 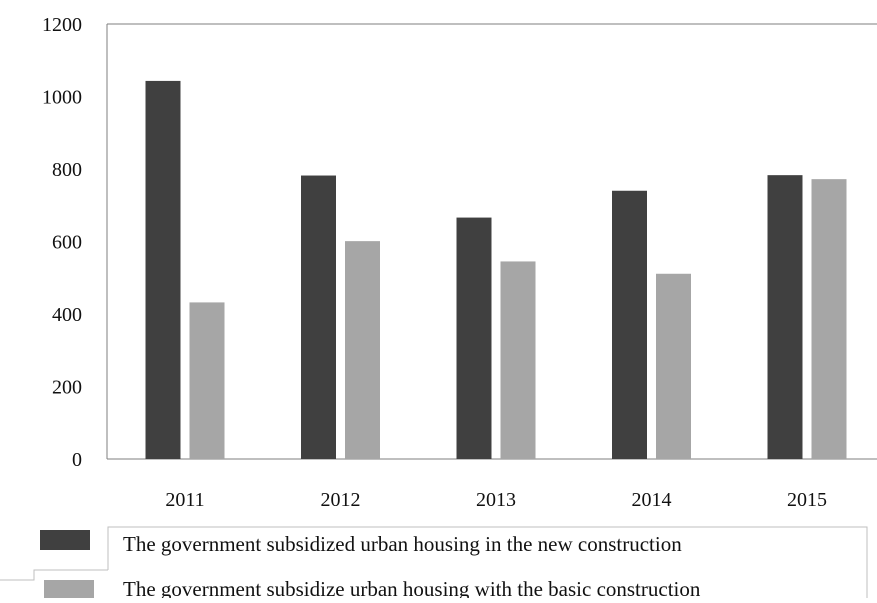 I want to click on bar-series-2-2014, so click(x=673, y=366).